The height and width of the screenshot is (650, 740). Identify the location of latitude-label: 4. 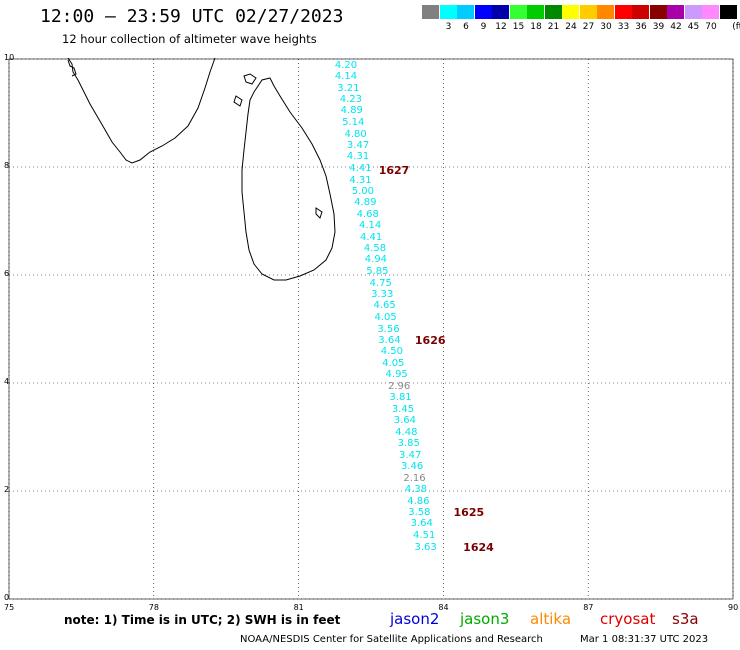
(7, 381).